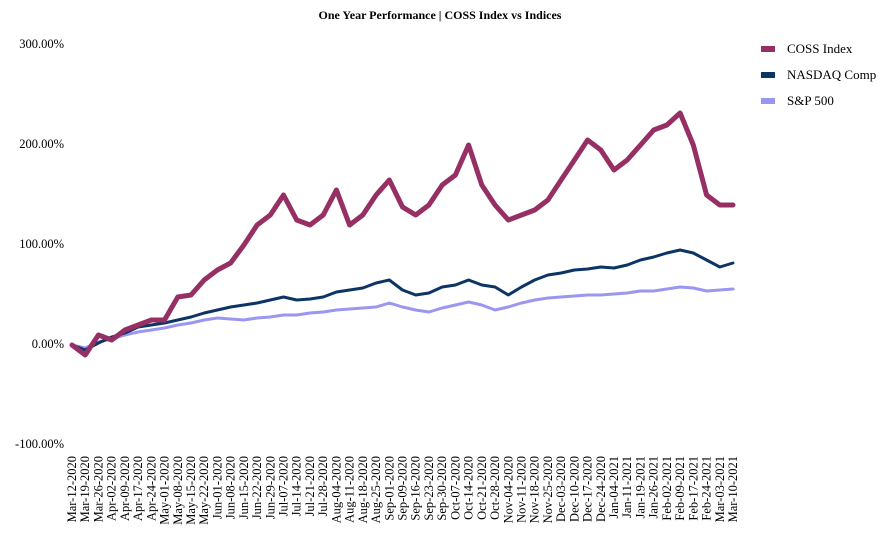  Describe the element at coordinates (429, 488) in the screenshot. I see `x-tick-label: Sep-23-2020` at that location.